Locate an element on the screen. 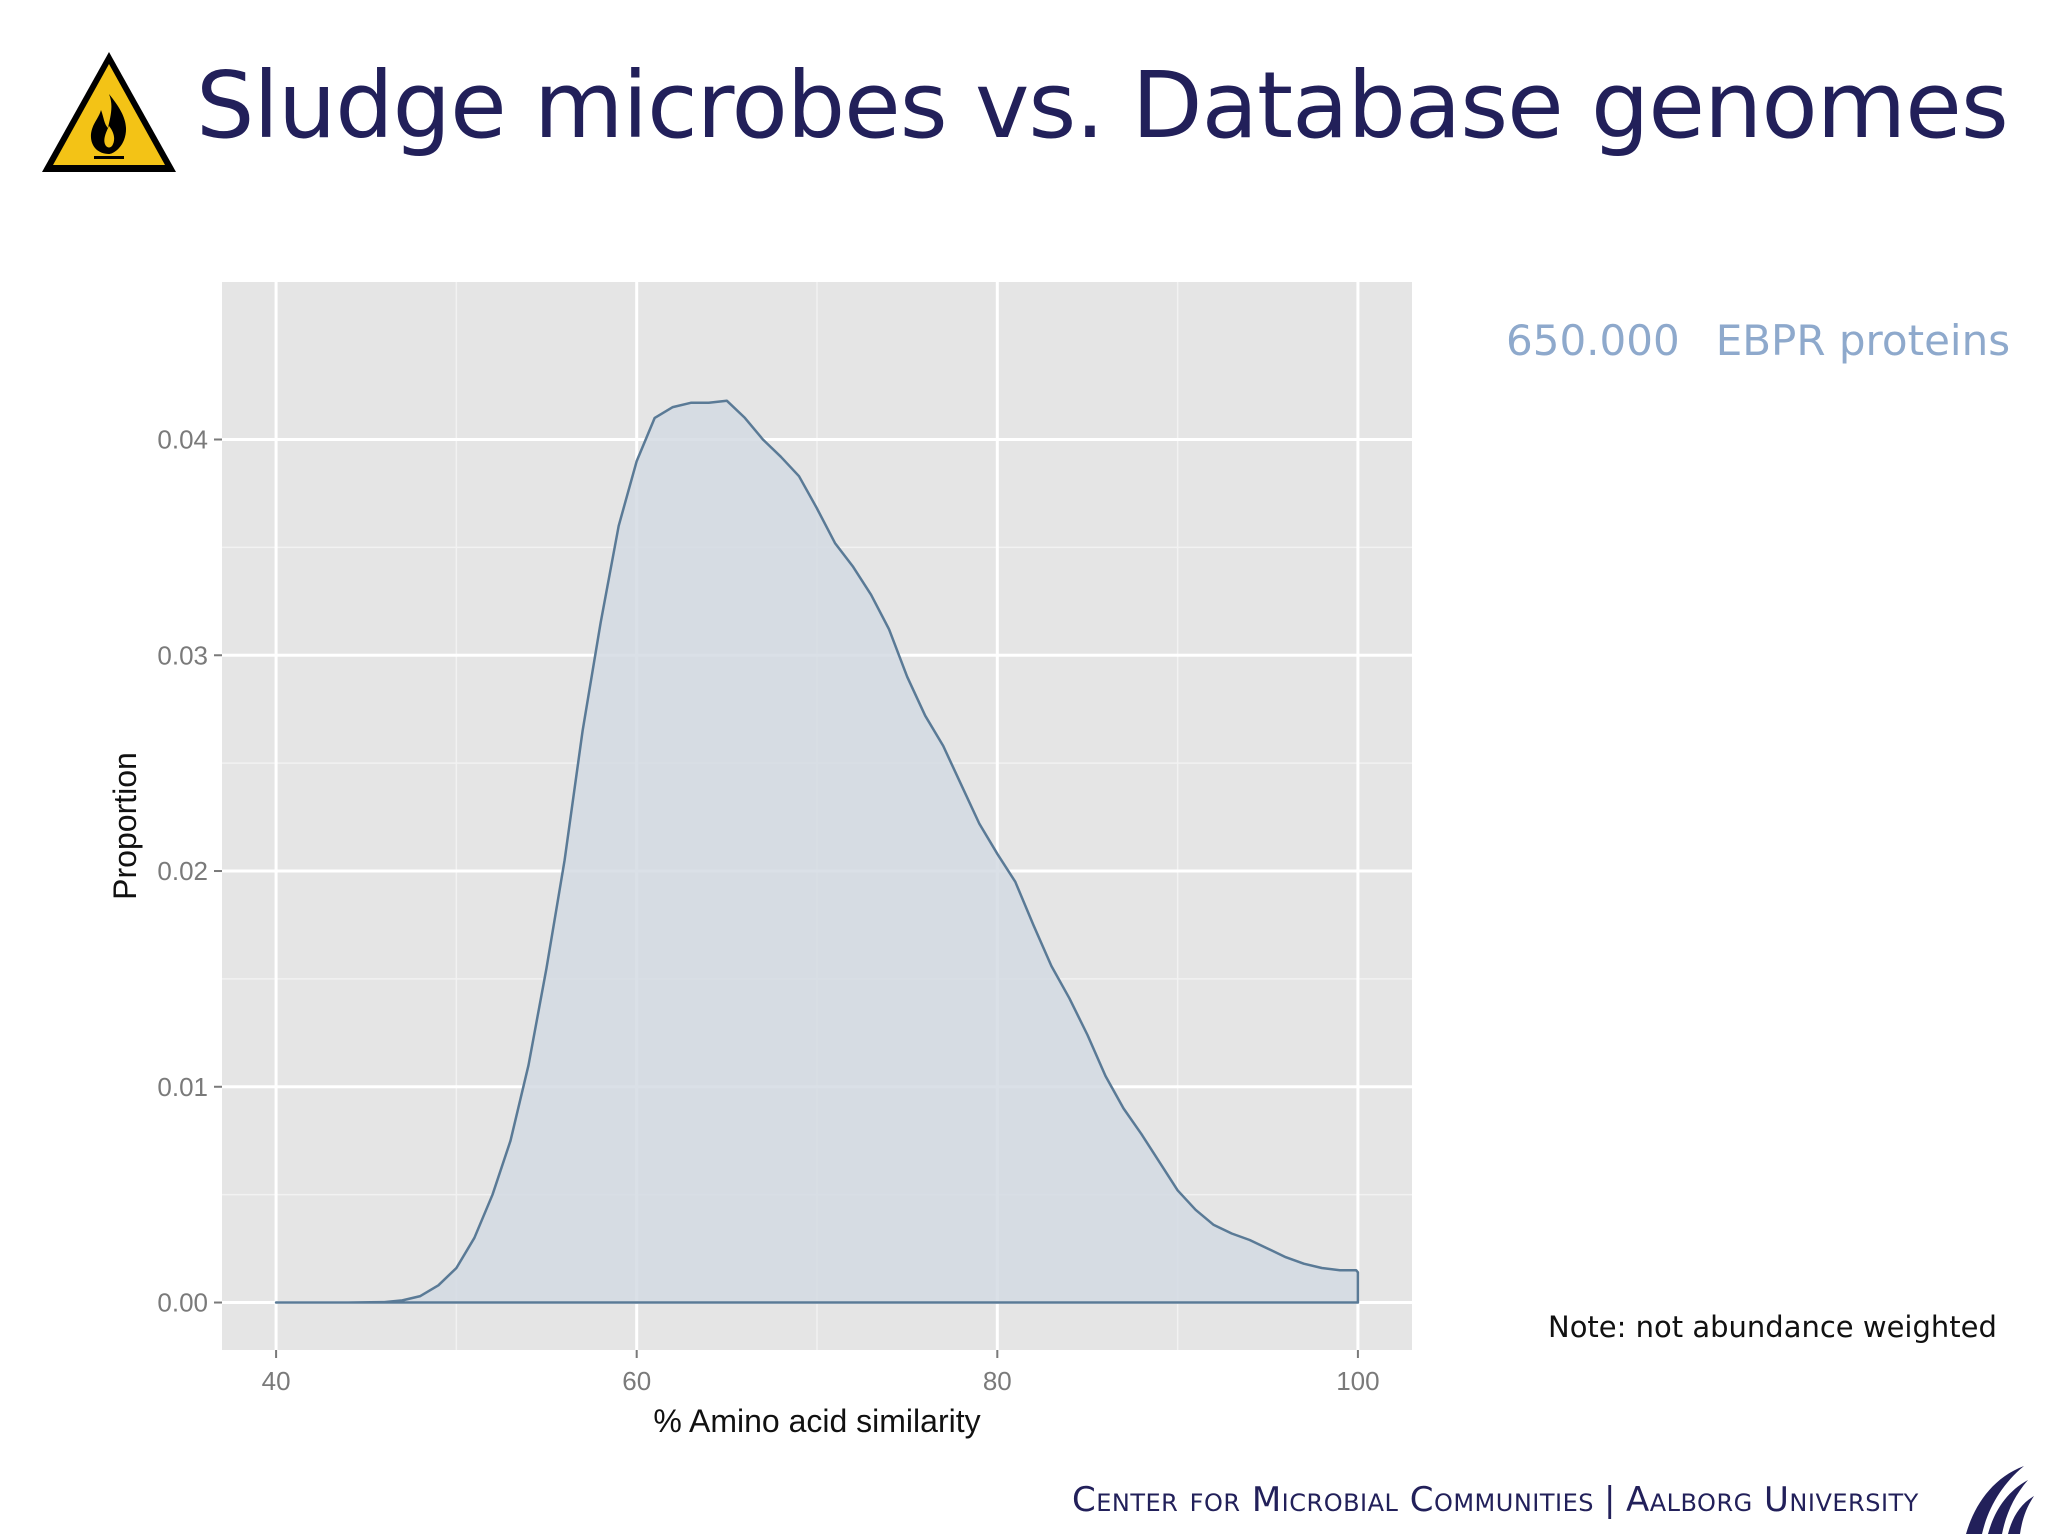 This screenshot has height=1536, width=2048. x-tick-label: 60 is located at coordinates (636, 1381).